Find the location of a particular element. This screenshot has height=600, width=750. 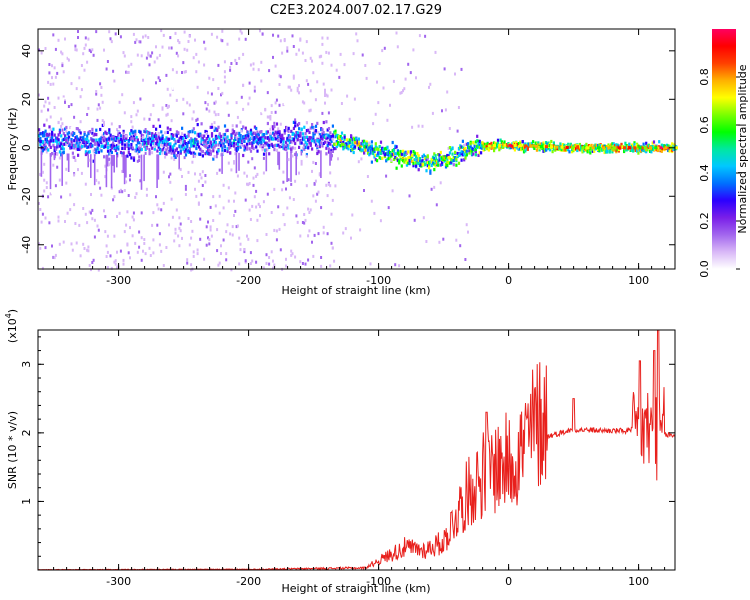

colorbar-tick-label: 0.8 is located at coordinates (704, 77).